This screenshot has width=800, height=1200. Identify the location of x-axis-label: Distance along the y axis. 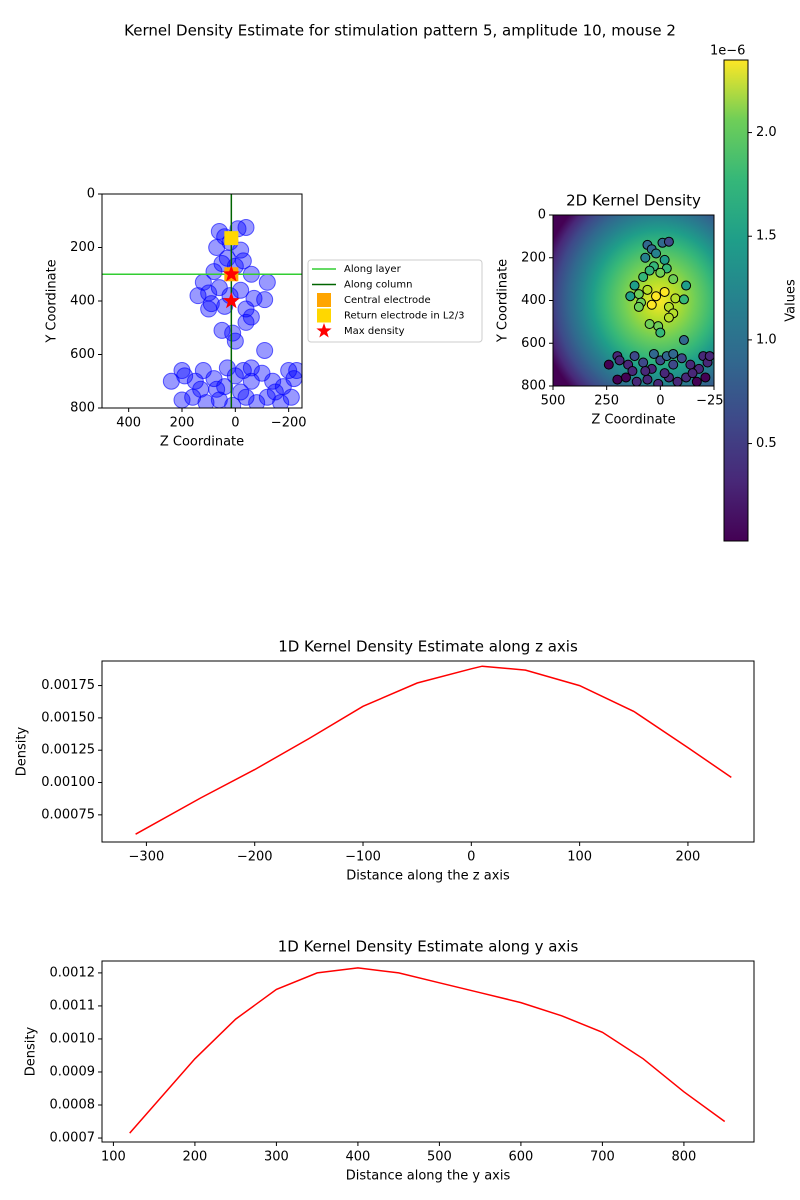
(428, 1176).